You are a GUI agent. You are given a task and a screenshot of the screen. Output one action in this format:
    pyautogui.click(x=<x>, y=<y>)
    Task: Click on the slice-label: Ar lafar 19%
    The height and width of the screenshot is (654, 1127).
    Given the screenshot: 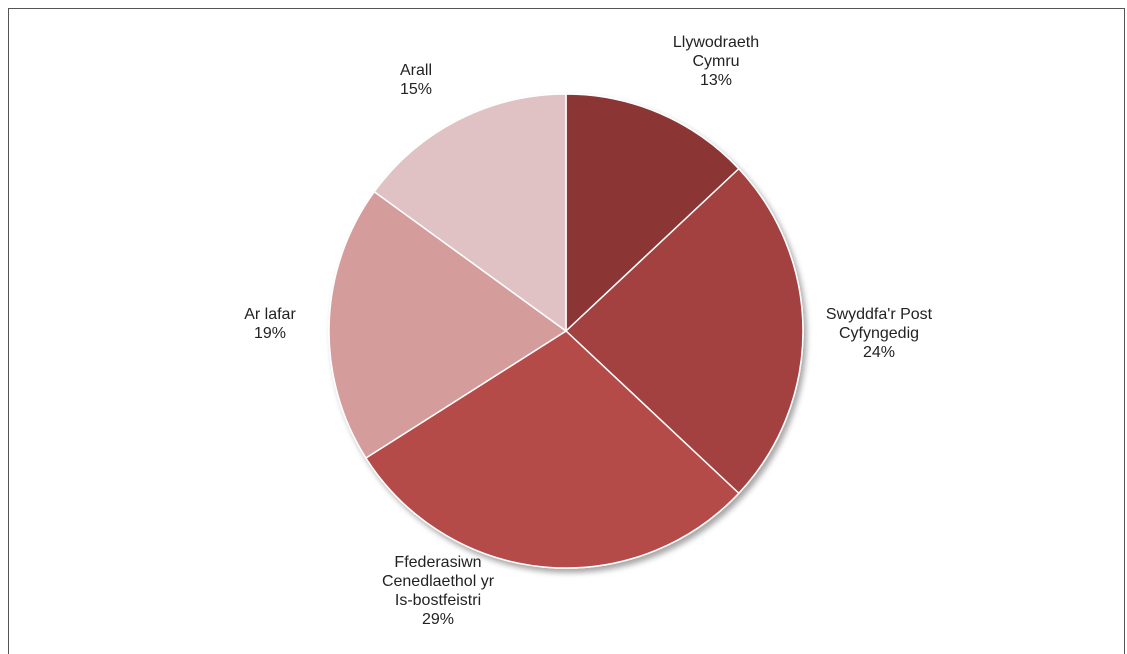 What is the action you would take?
    pyautogui.click(x=270, y=324)
    